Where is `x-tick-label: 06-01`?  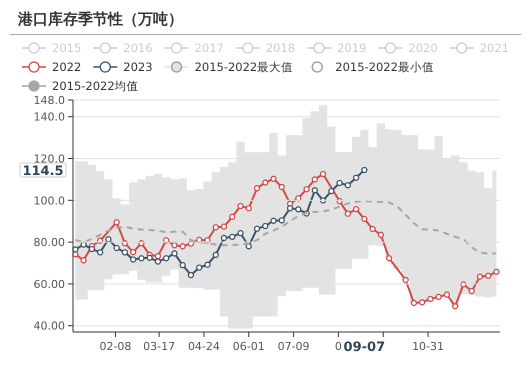 x-tick-label: 06-01 is located at coordinates (248, 346).